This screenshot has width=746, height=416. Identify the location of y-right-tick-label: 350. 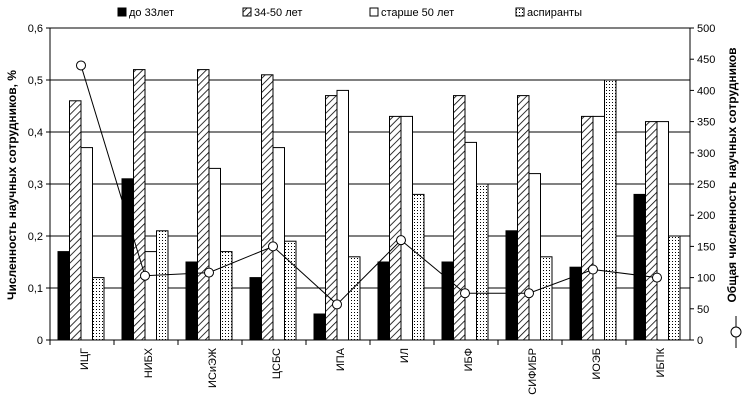
(706, 123).